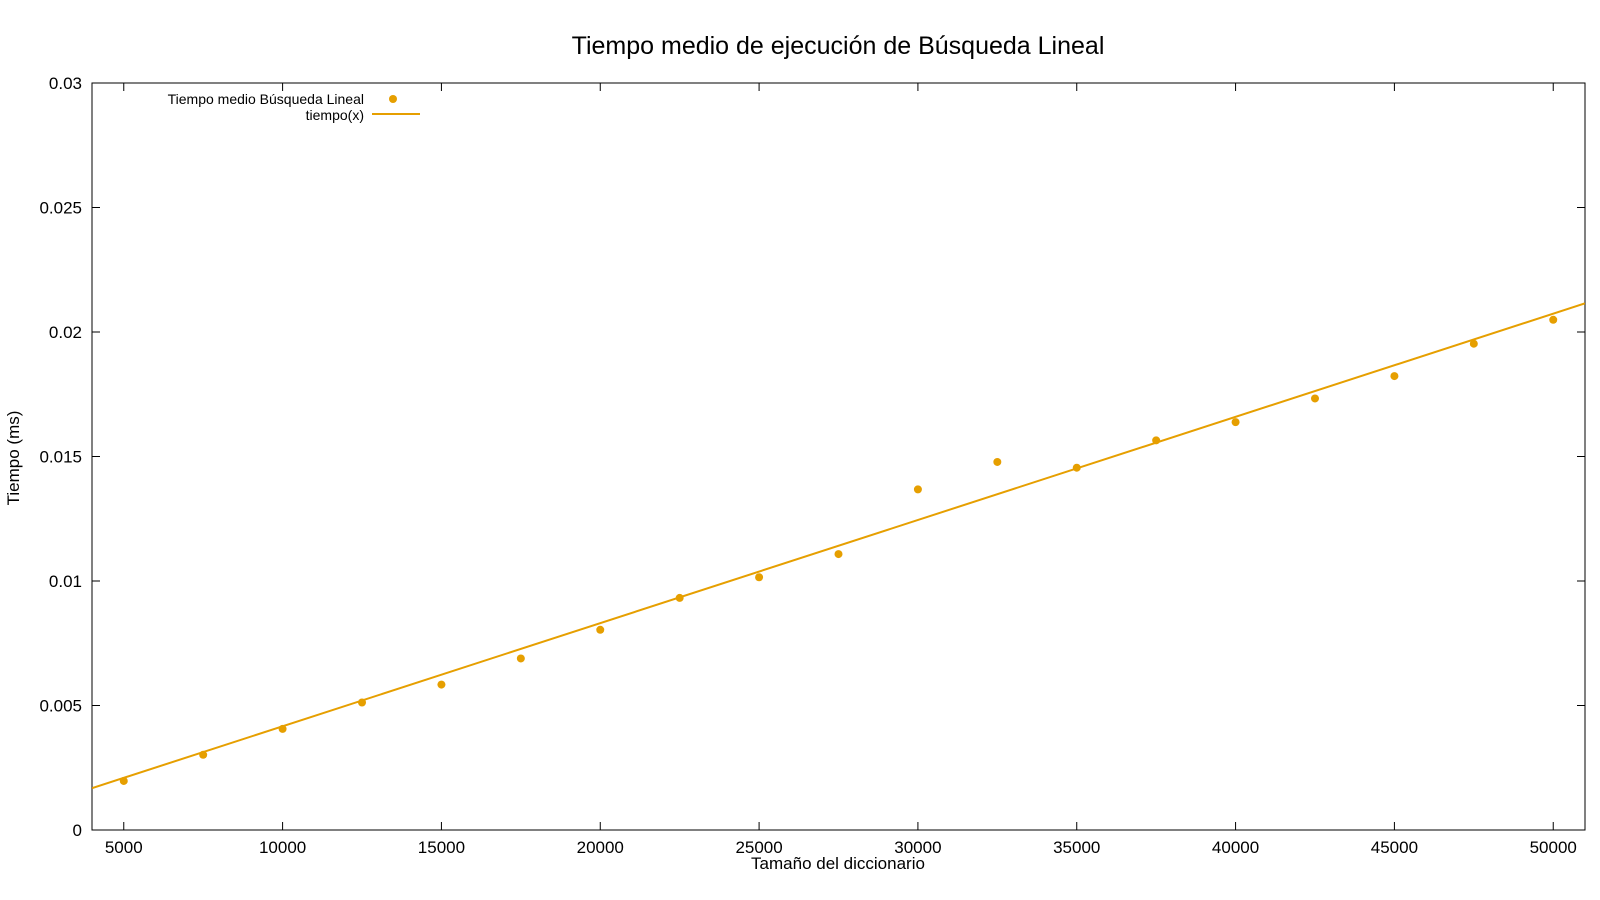 Image resolution: width=1600 pixels, height=900 pixels. What do you see at coordinates (65, 83) in the screenshot?
I see `y-tick-label: 0.03` at bounding box center [65, 83].